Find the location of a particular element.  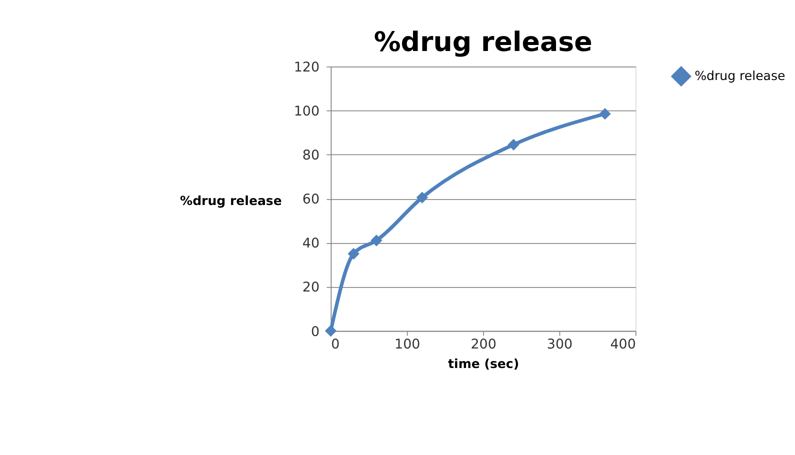

x-tick-label: 0 is located at coordinates (335, 344).